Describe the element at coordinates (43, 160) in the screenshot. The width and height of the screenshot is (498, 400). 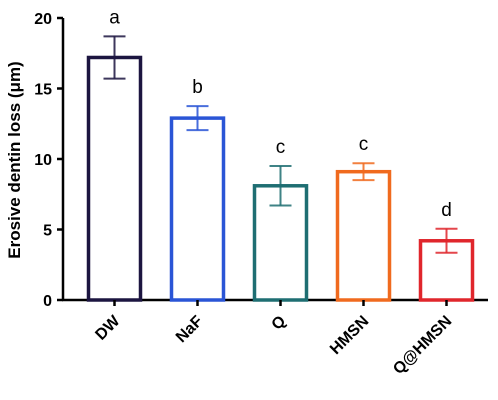
I see `y-tick-label: 10` at that location.